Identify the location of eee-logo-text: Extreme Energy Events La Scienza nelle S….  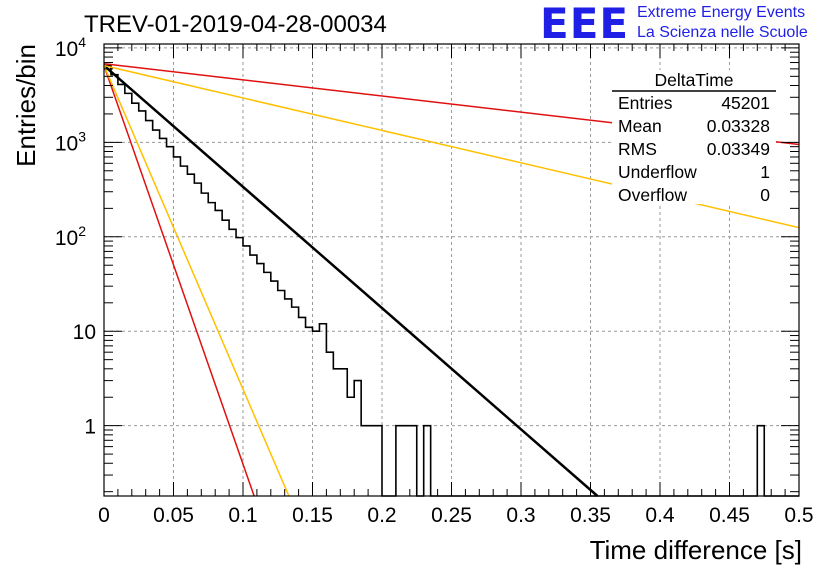
(722, 23).